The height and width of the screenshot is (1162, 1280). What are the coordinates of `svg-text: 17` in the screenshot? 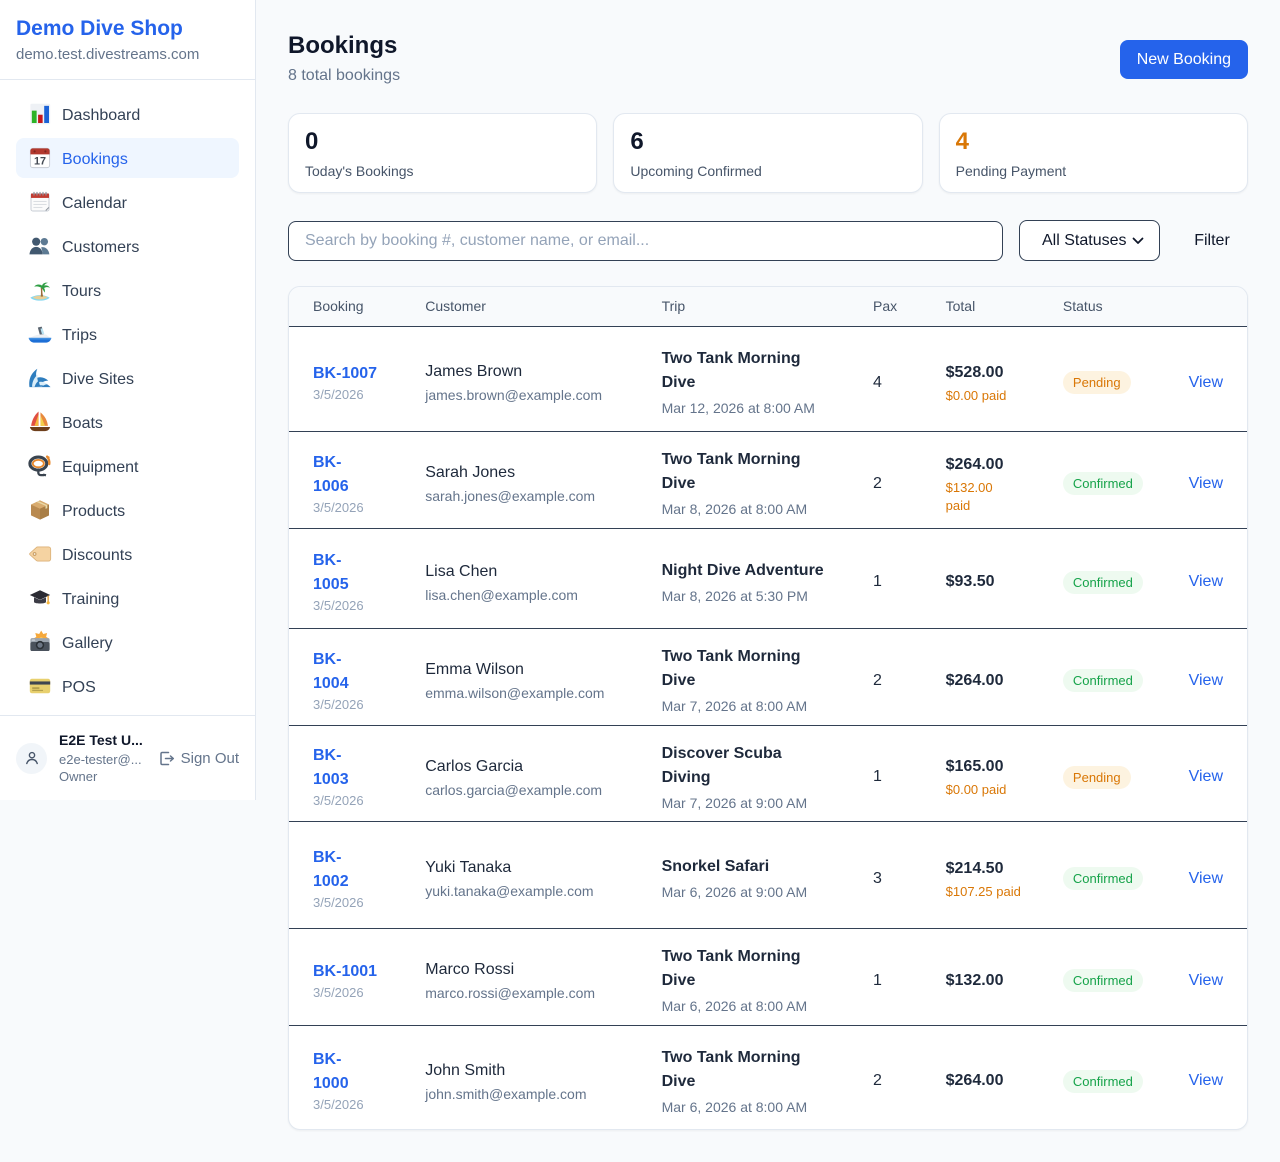 It's located at (40, 162).